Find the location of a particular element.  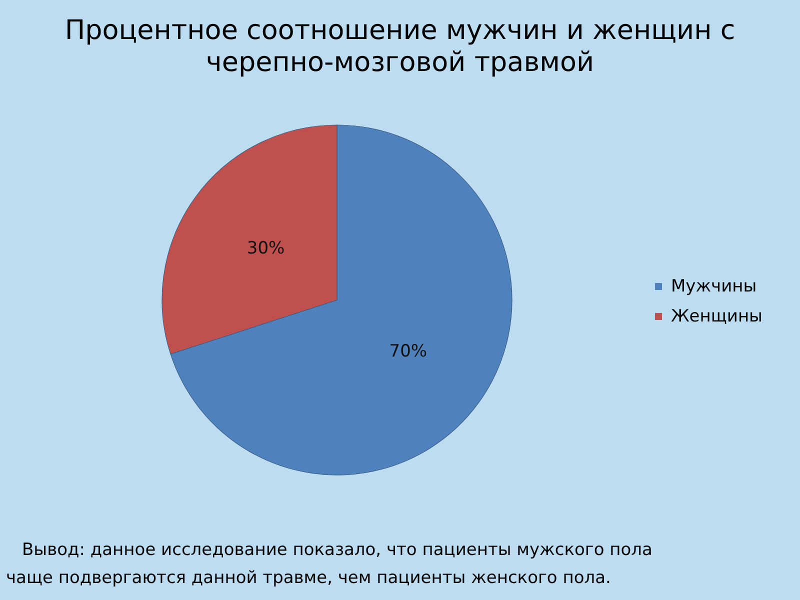

legend-label: Мужчины is located at coordinates (714, 286).